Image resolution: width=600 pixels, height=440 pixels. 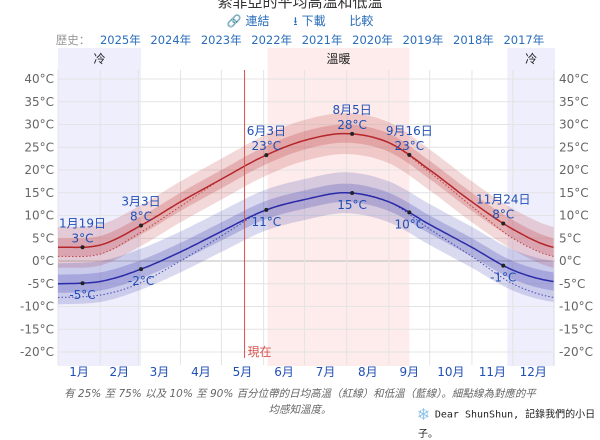 I want to click on y-tick-label-right: 10°C, so click(x=574, y=216).